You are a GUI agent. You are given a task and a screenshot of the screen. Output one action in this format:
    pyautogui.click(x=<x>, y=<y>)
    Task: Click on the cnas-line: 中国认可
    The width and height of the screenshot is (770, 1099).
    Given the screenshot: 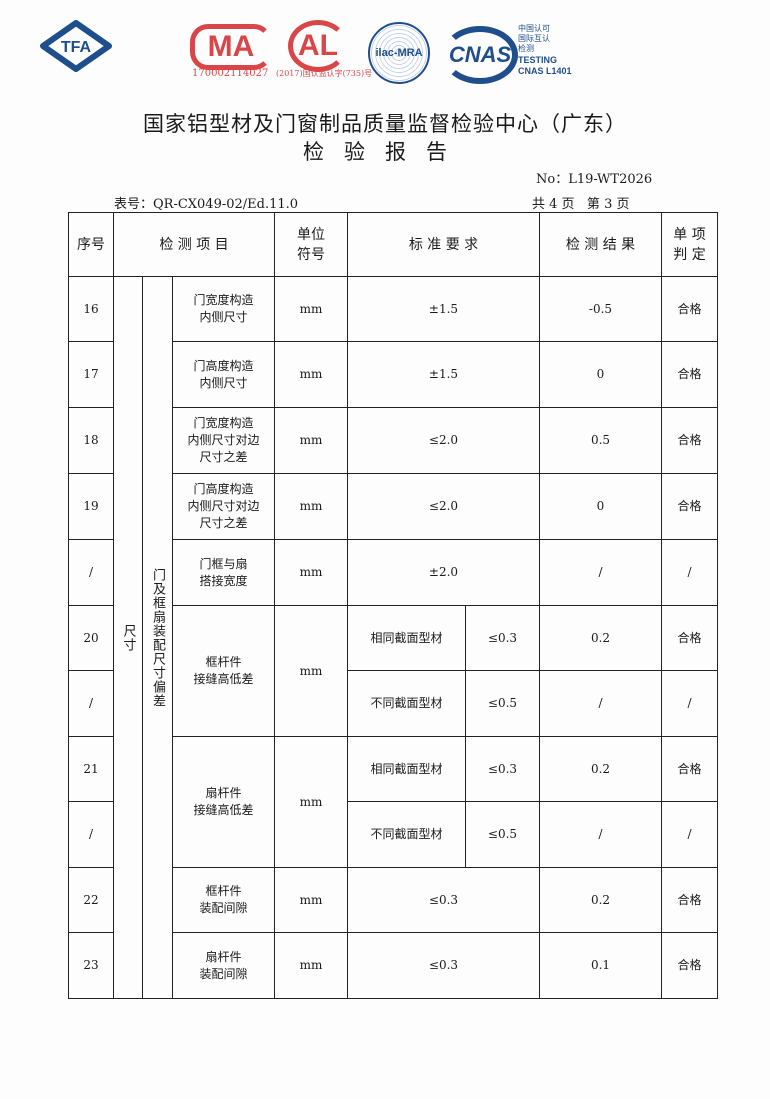 What is the action you would take?
    pyautogui.click(x=534, y=28)
    